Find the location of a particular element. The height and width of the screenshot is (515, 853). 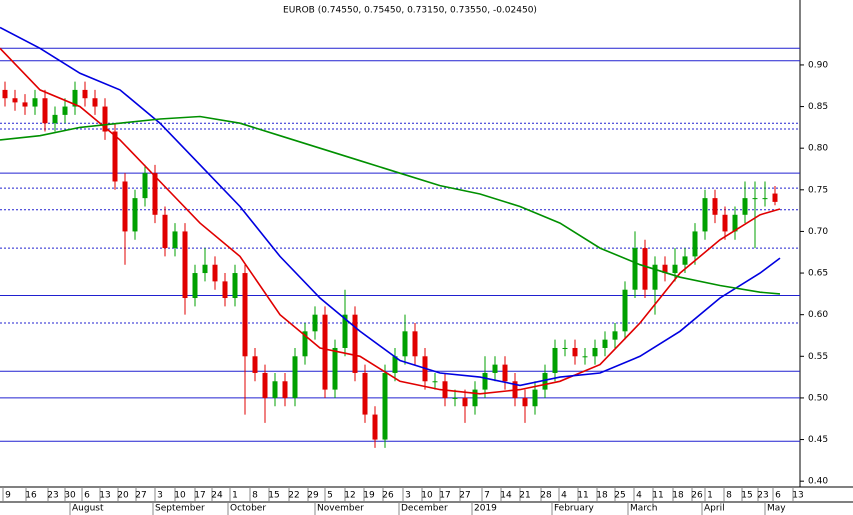

x-tick-label: 19 is located at coordinates (369, 496).